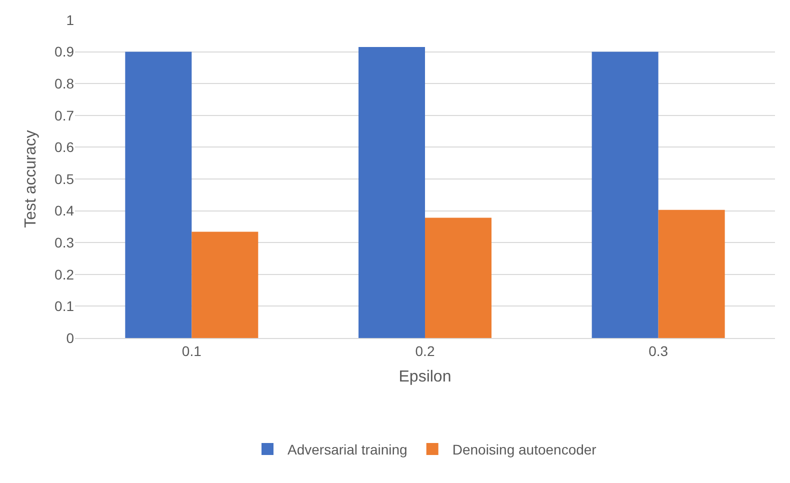  What do you see at coordinates (64, 242) in the screenshot?
I see `y-tick-label: 0.3` at bounding box center [64, 242].